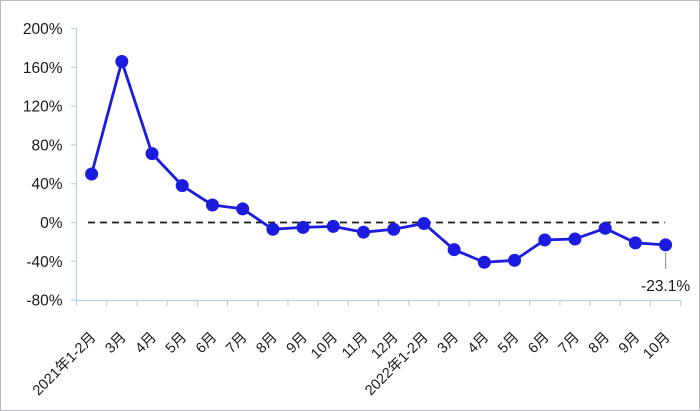  I want to click on y-tick-label: 40%, so click(46, 184).